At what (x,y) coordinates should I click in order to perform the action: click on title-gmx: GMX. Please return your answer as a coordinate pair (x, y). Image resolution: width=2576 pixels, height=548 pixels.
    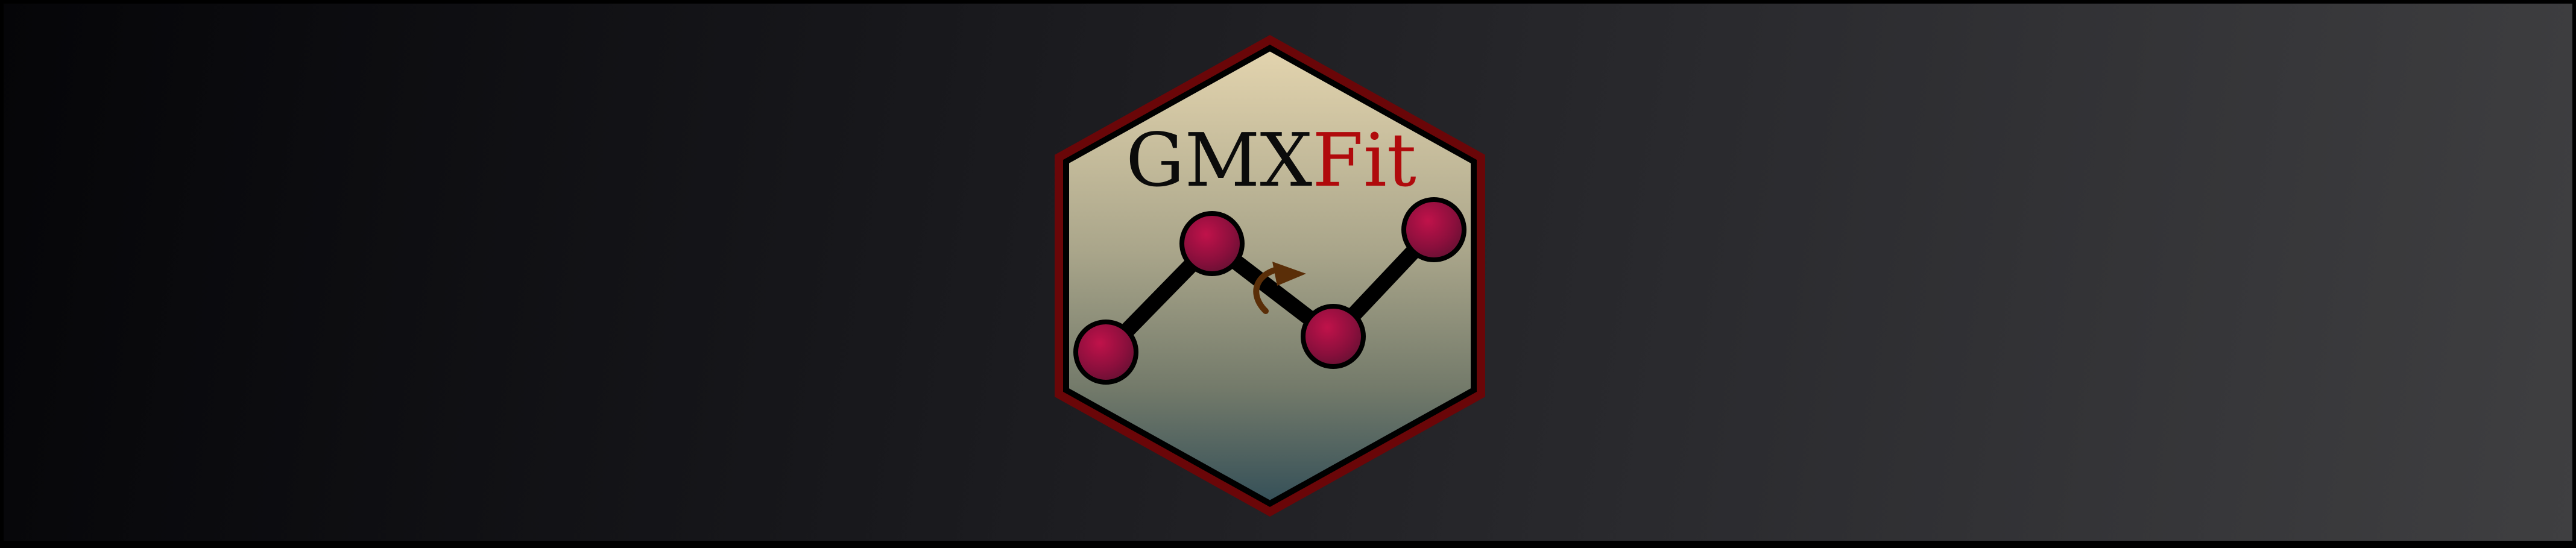
    Looking at the image, I should click on (1219, 160).